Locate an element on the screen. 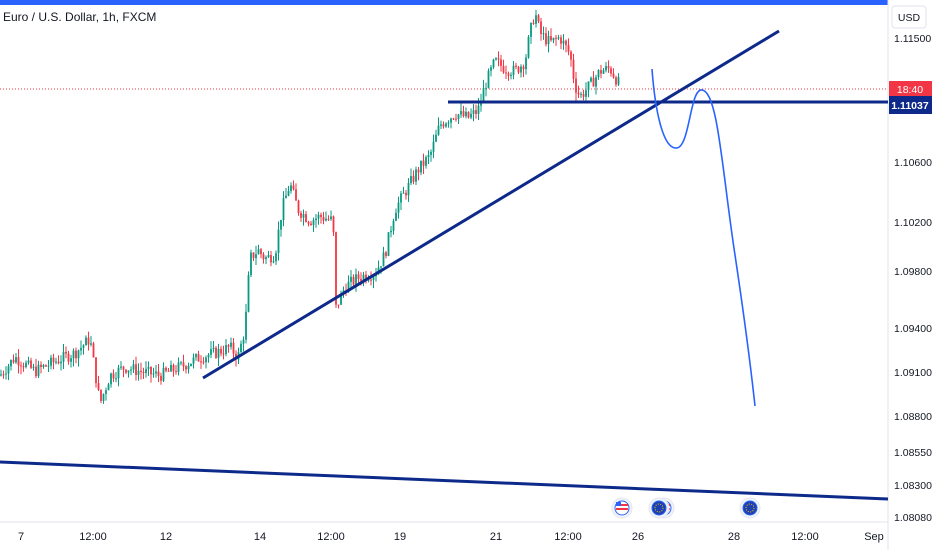 Image resolution: width=932 pixels, height=550 pixels. top-highlight-border is located at coordinates (444, 2).